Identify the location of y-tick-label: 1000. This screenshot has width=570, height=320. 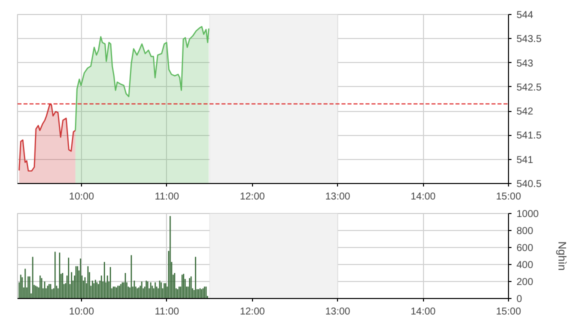
(528, 214).